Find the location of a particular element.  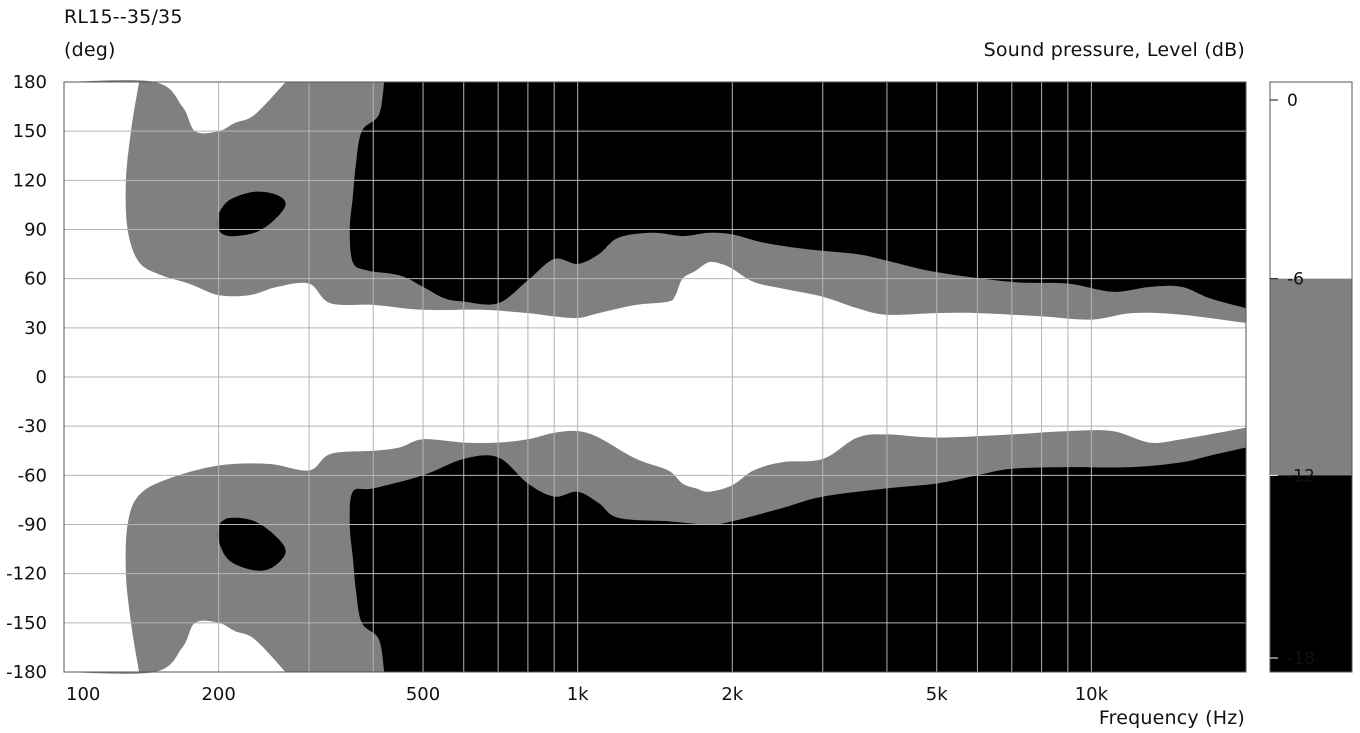

y-ticks: 180 150 120 90 60 30 0 -30 -60 -90 -120 -150 -180 is located at coordinates (26, 377).